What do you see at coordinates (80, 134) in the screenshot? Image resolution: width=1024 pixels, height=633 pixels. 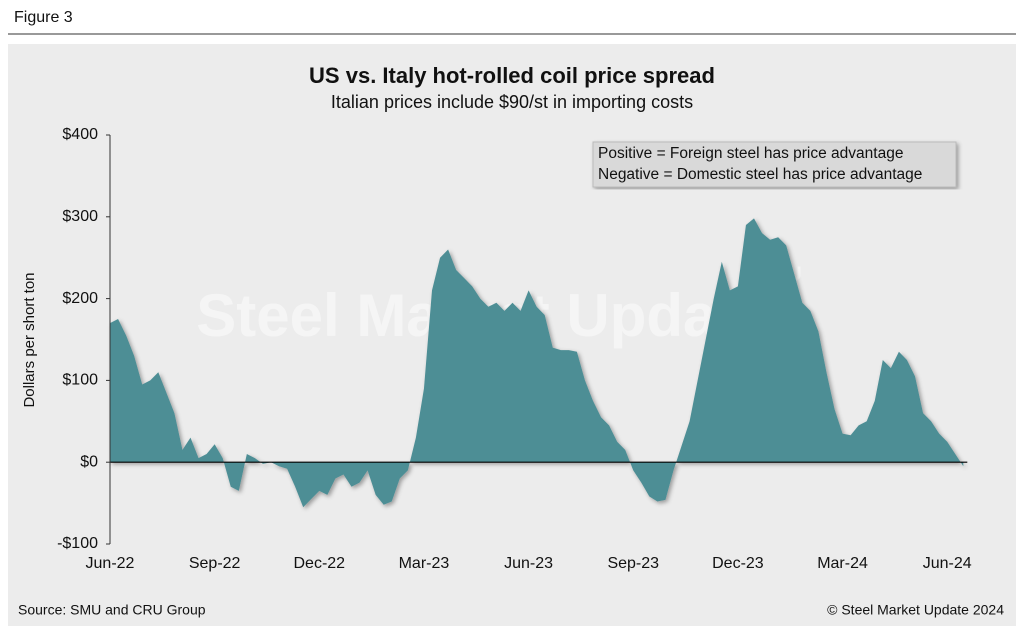 I see `y-tick-label: $400` at bounding box center [80, 134].